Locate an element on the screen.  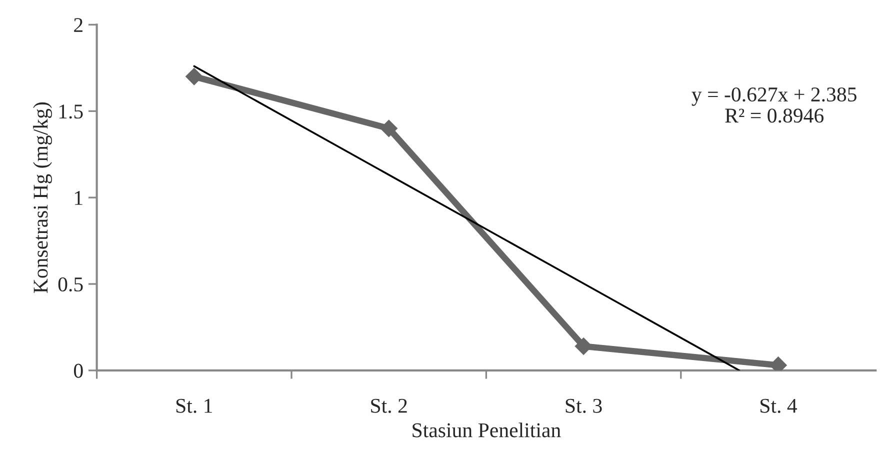
x-tick-label: St. 3 is located at coordinates (584, 405).